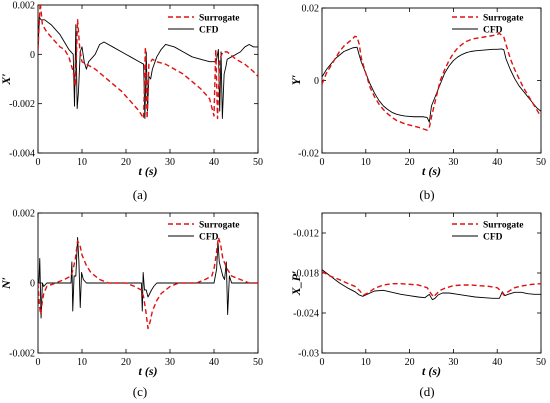 This screenshot has width=550, height=403. Describe the element at coordinates (306, 314) in the screenshot. I see `y-tick-label: -0.024` at that location.